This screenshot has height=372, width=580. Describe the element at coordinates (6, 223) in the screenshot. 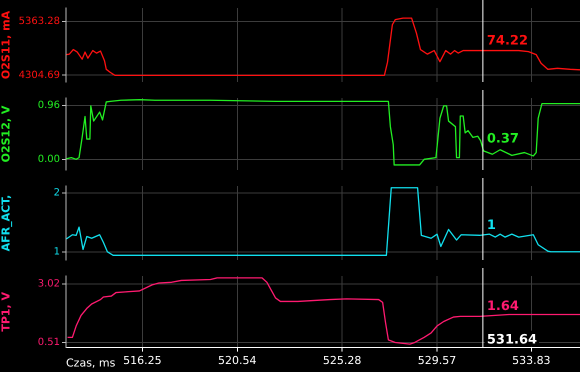

I see `y-axis-title: AFR_ACT,` at that location.